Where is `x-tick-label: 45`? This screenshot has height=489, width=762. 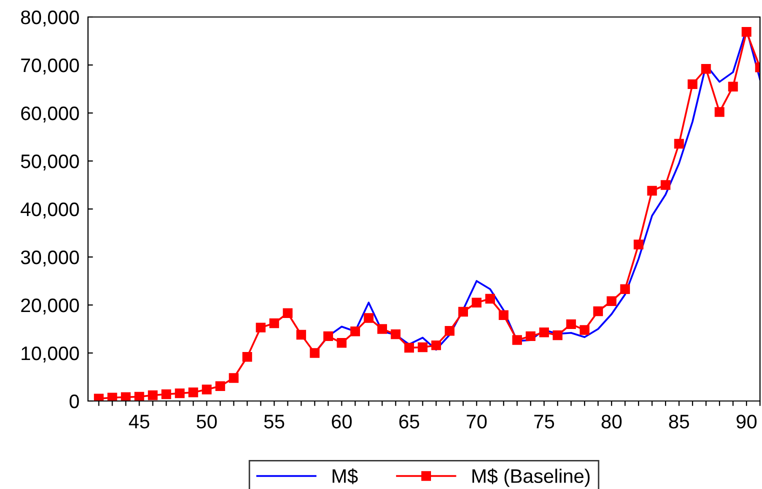
x-tick-label: 45 is located at coordinates (139, 421).